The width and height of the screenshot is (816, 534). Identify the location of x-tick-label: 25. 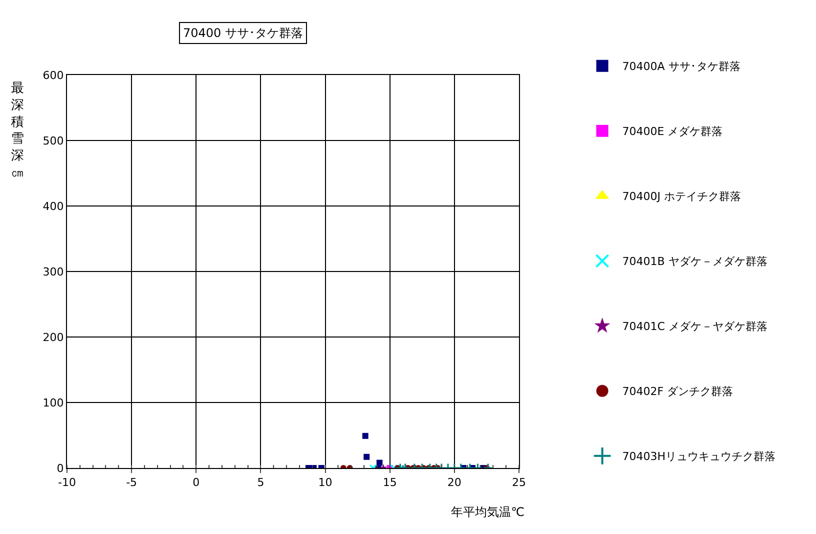
(519, 483).